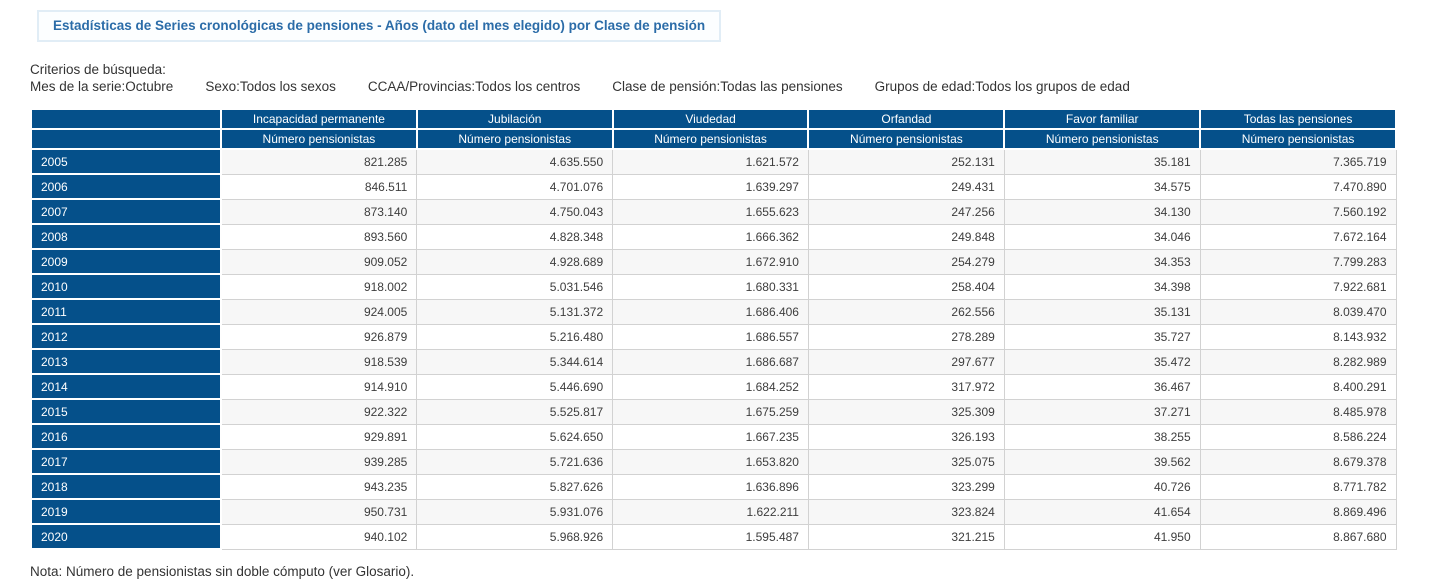  Describe the element at coordinates (515, 161) in the screenshot. I see `value-cell: 4.635.550` at that location.